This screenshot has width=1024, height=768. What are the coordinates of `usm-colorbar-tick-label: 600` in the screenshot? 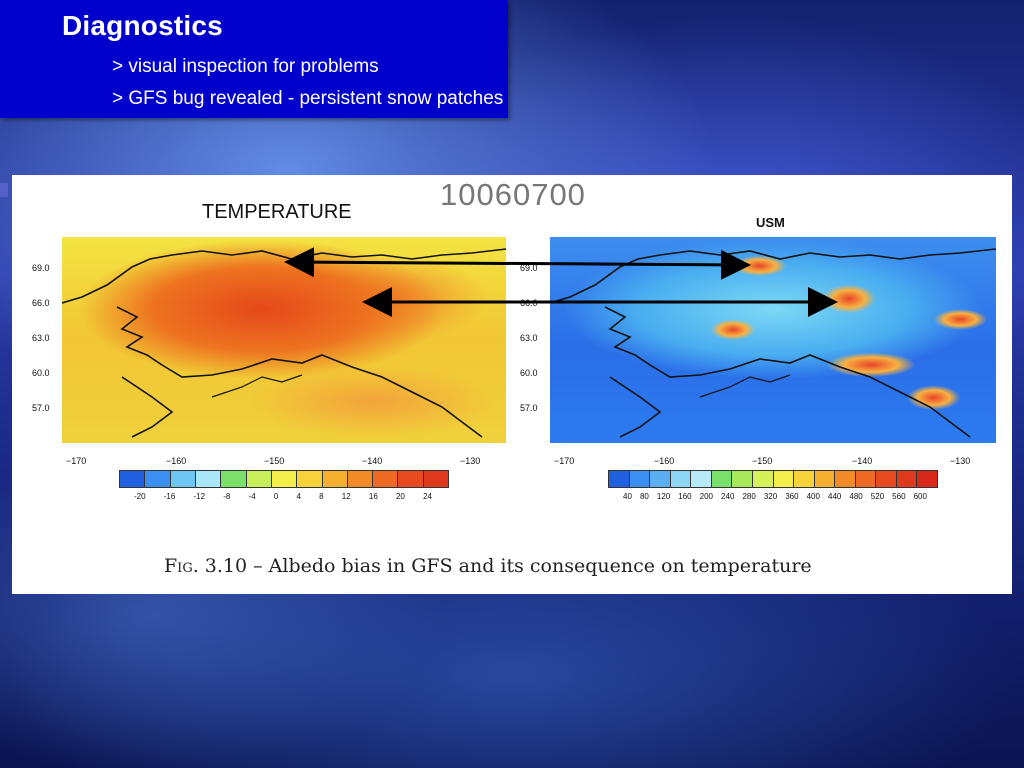 It's located at (920, 496).